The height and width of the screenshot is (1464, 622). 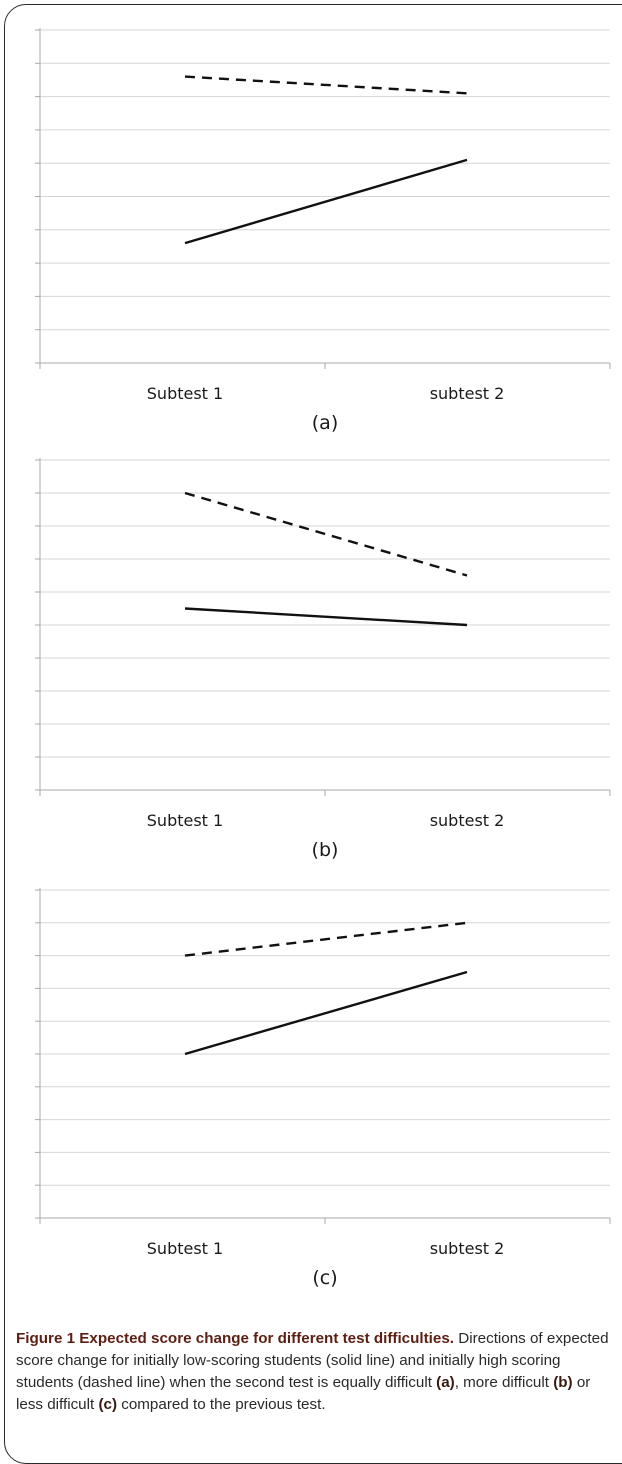 I want to click on caption-text-2: , more difficult, so click(x=504, y=1382).